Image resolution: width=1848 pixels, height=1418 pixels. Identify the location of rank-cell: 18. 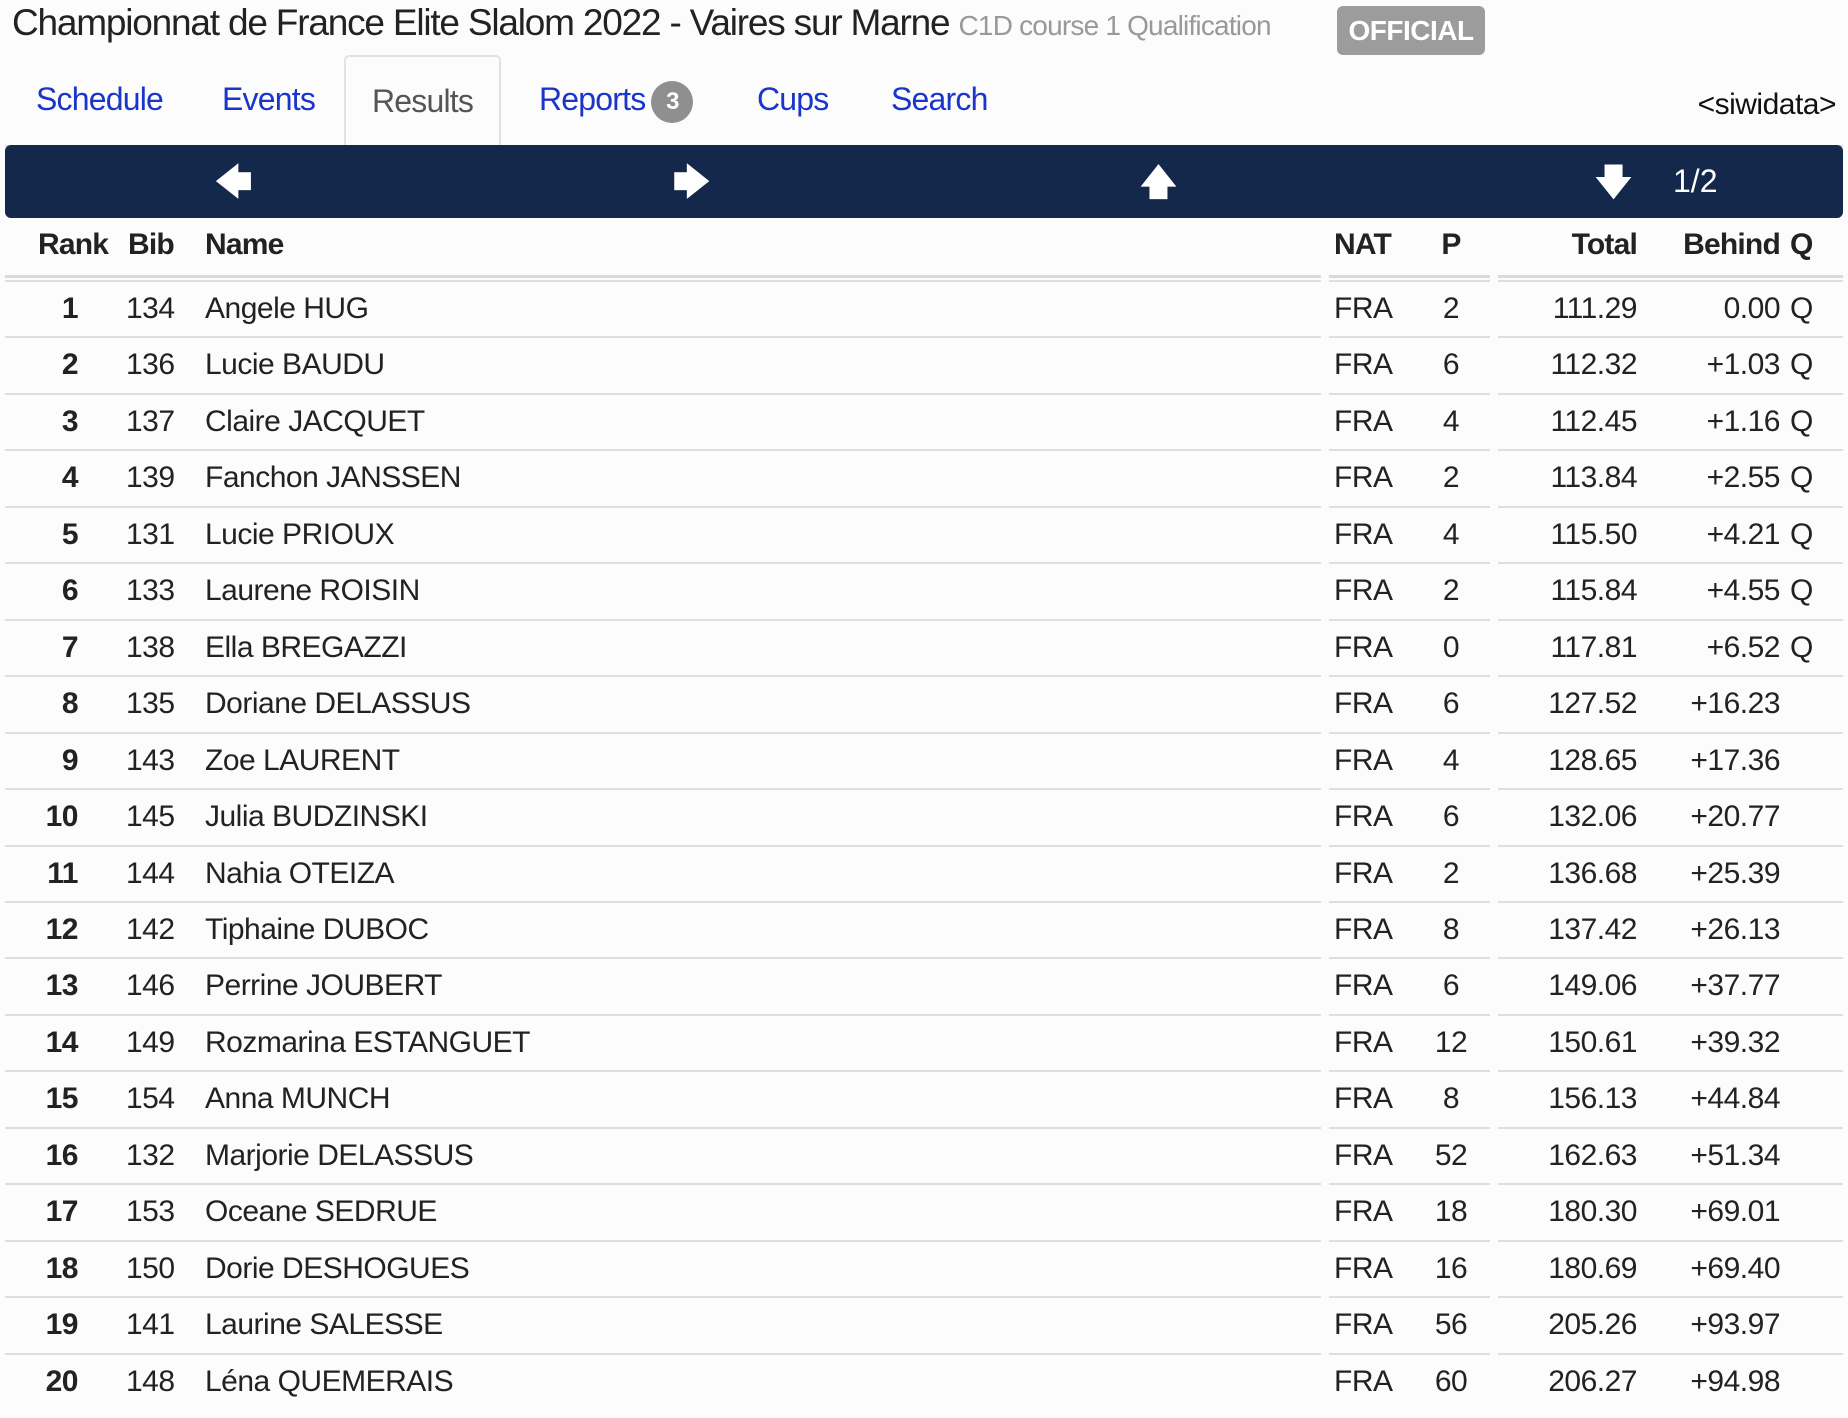
(62, 1268).